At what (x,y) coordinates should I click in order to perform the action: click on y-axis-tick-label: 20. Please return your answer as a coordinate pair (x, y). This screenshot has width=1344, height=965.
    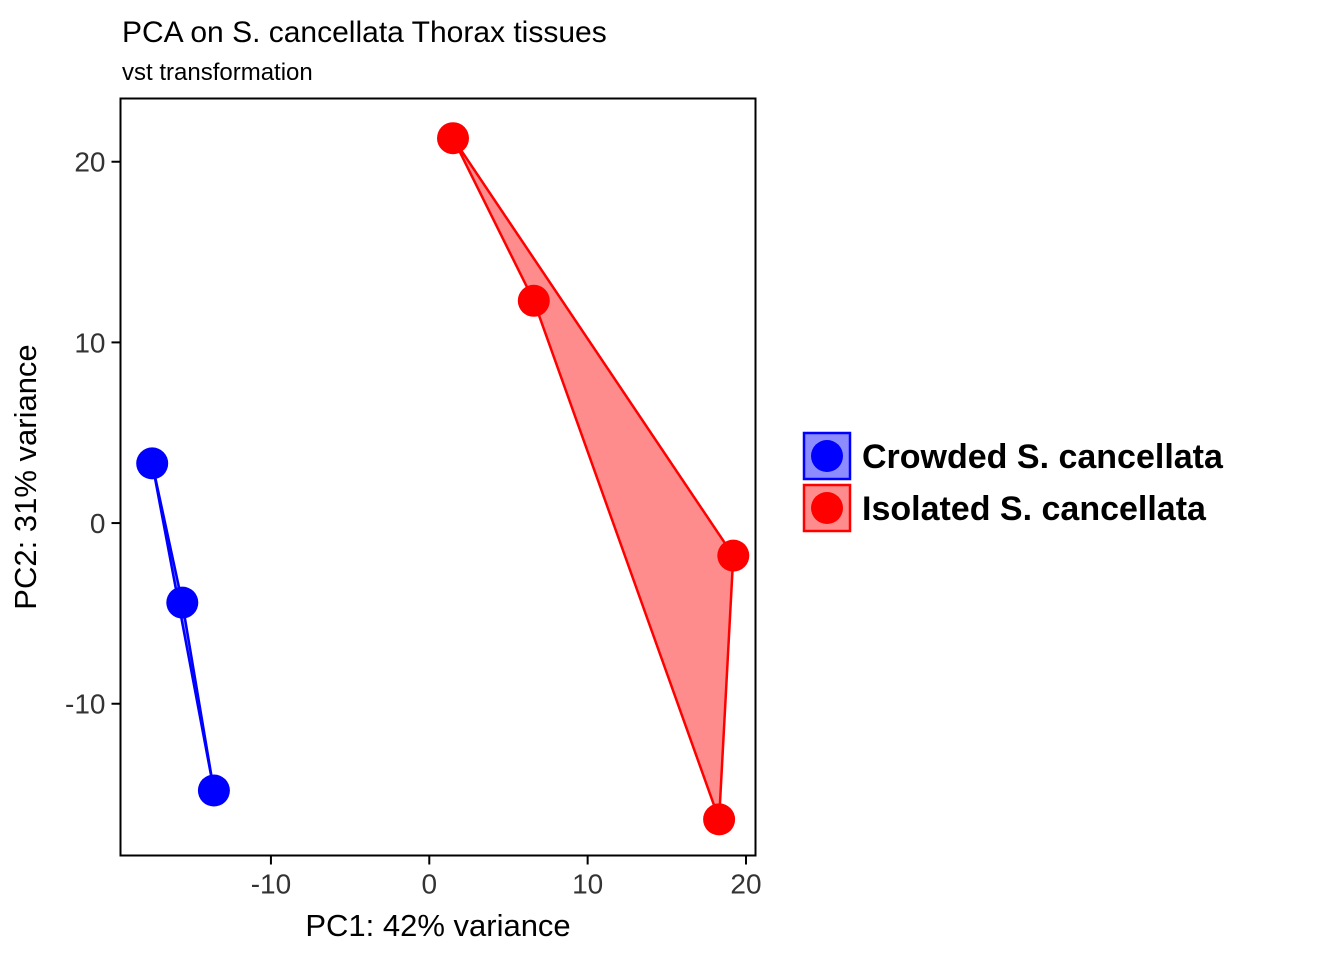
    Looking at the image, I should click on (89, 162).